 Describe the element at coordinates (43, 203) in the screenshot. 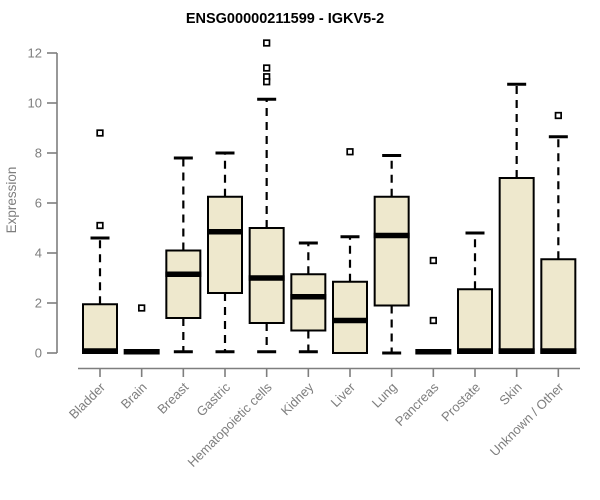

I see `y-axis: 0 2 4 6 8 10 12` at that location.